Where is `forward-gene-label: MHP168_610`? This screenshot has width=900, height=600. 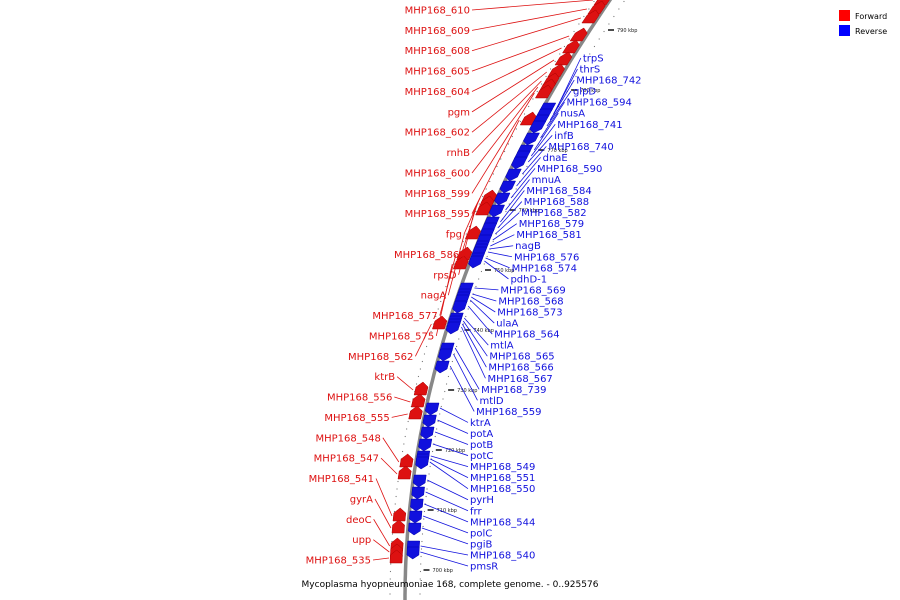 forward-gene-label: MHP168_610 is located at coordinates (437, 11).